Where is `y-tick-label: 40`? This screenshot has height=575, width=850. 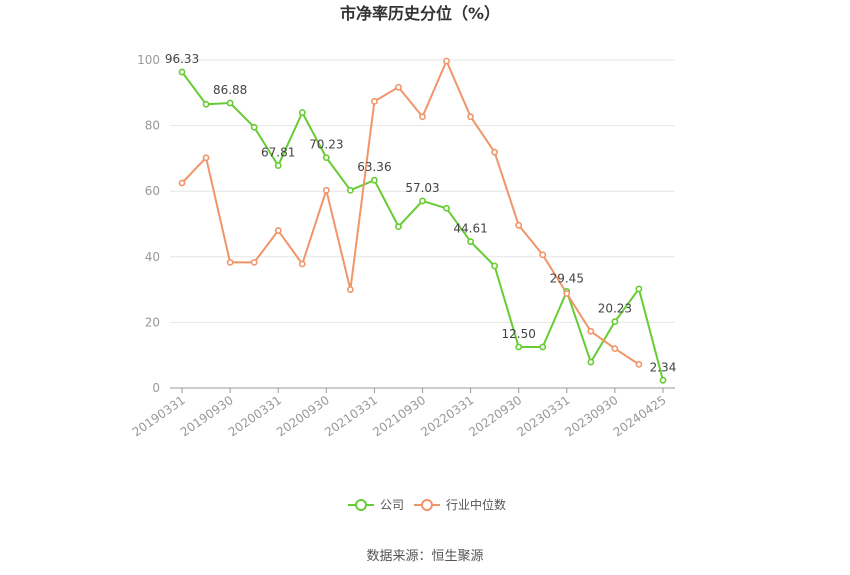
y-tick-label: 40 is located at coordinates (152, 257).